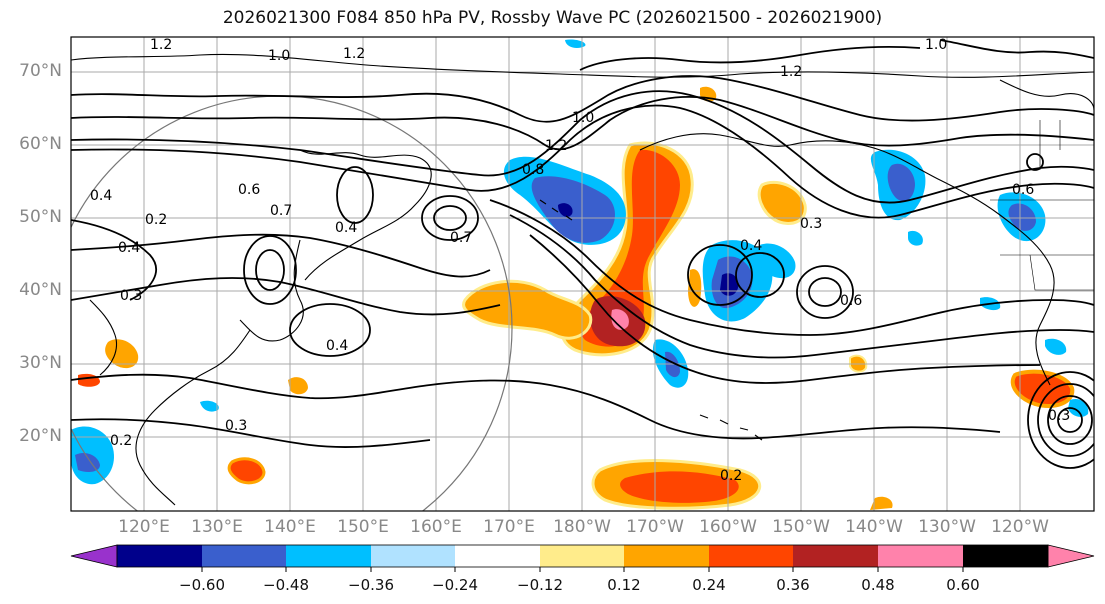 The image size is (1105, 604). What do you see at coordinates (509, 527) in the screenshot?
I see `lon-label: 170°E` at bounding box center [509, 527].